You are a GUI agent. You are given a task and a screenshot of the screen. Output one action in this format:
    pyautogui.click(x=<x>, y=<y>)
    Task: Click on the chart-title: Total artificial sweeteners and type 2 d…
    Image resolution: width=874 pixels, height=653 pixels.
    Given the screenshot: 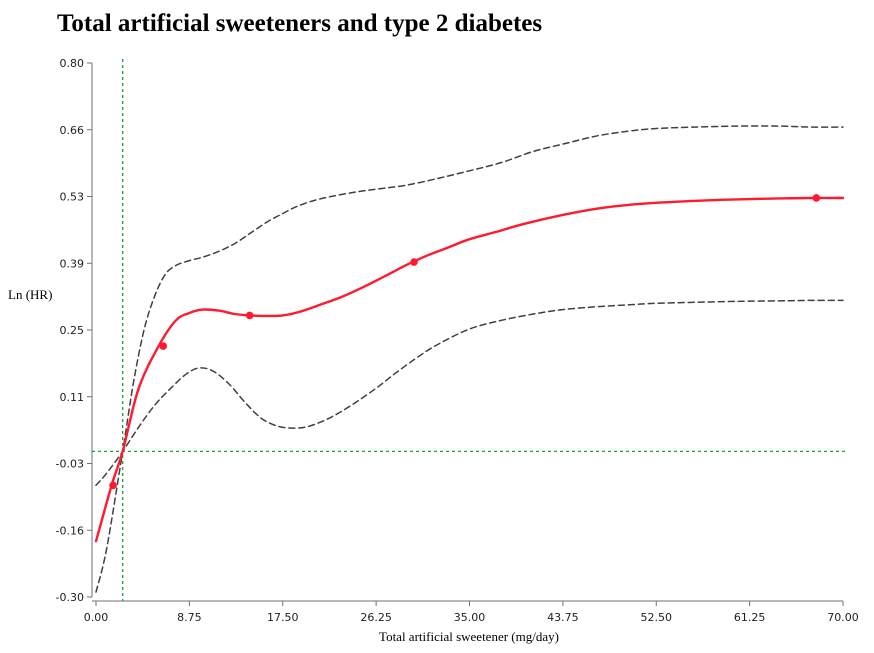 What is the action you would take?
    pyautogui.click(x=300, y=23)
    